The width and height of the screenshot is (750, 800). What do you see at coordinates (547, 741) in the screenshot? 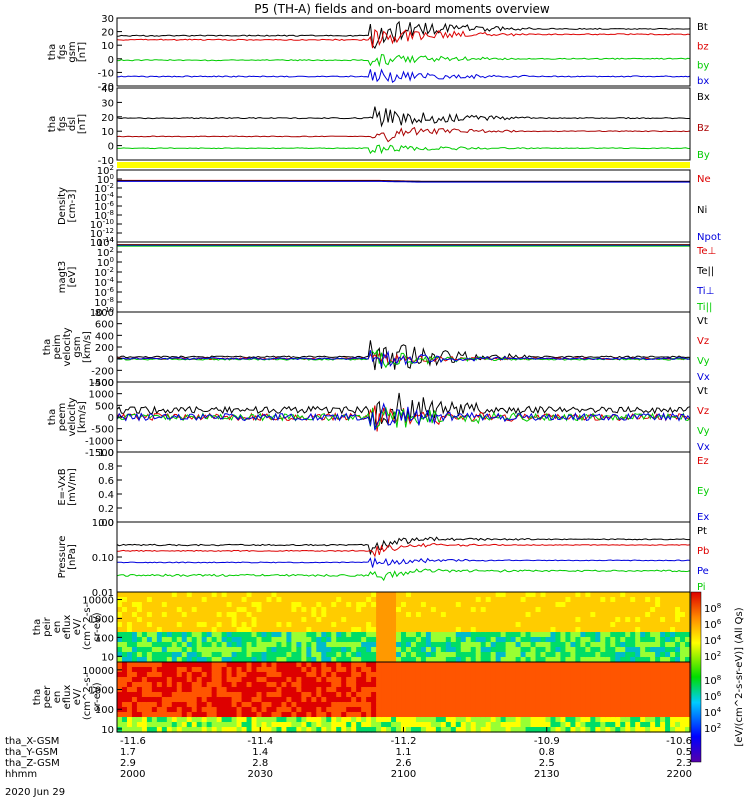
I see `x-tick-label: -10.9` at bounding box center [547, 741].